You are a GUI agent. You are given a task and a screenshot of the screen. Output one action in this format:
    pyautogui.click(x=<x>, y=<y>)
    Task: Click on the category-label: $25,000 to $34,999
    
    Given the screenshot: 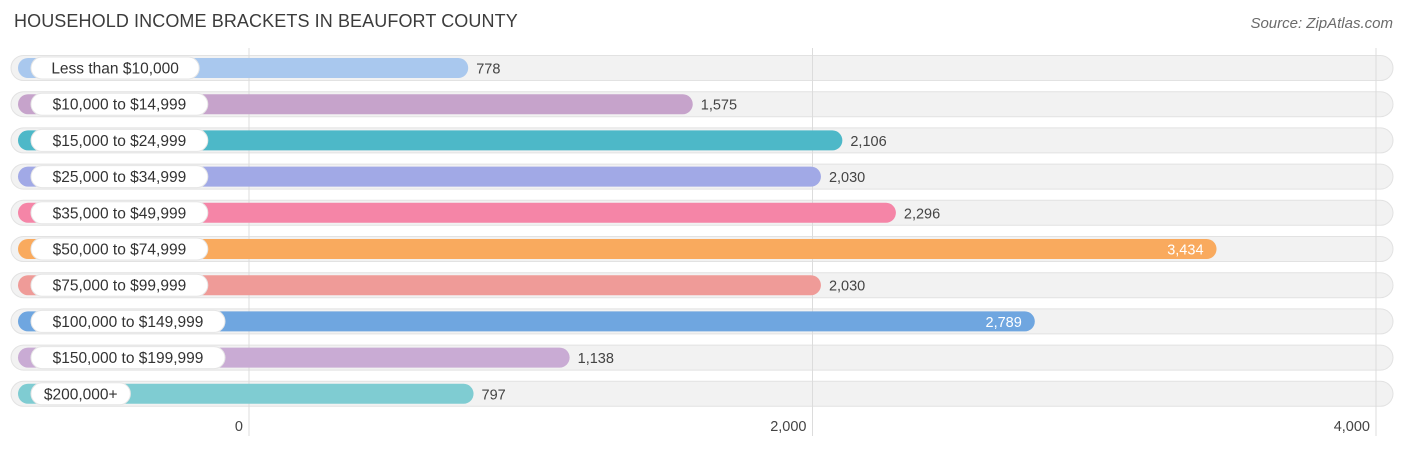 What is the action you would take?
    pyautogui.click(x=120, y=177)
    